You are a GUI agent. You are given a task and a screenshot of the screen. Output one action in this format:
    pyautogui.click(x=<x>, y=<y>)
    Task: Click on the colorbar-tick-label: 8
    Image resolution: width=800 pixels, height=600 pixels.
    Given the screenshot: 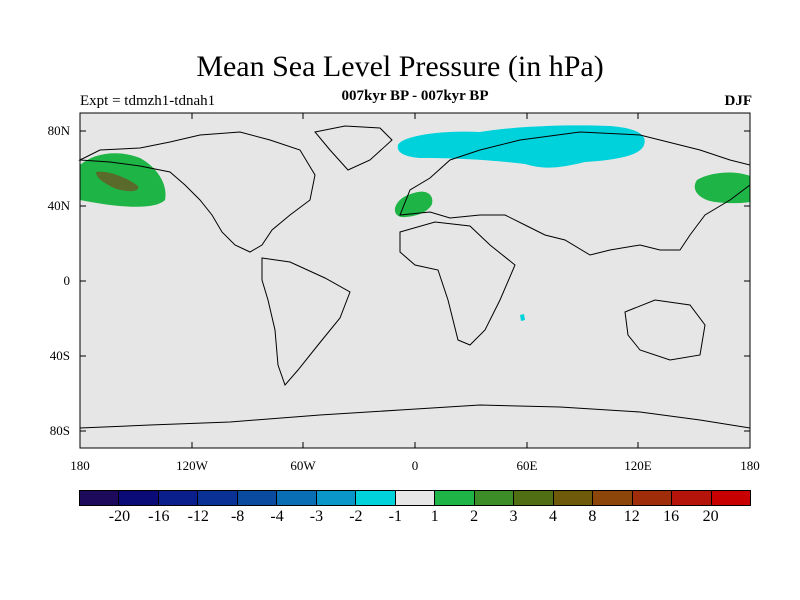 What is the action you would take?
    pyautogui.click(x=592, y=517)
    